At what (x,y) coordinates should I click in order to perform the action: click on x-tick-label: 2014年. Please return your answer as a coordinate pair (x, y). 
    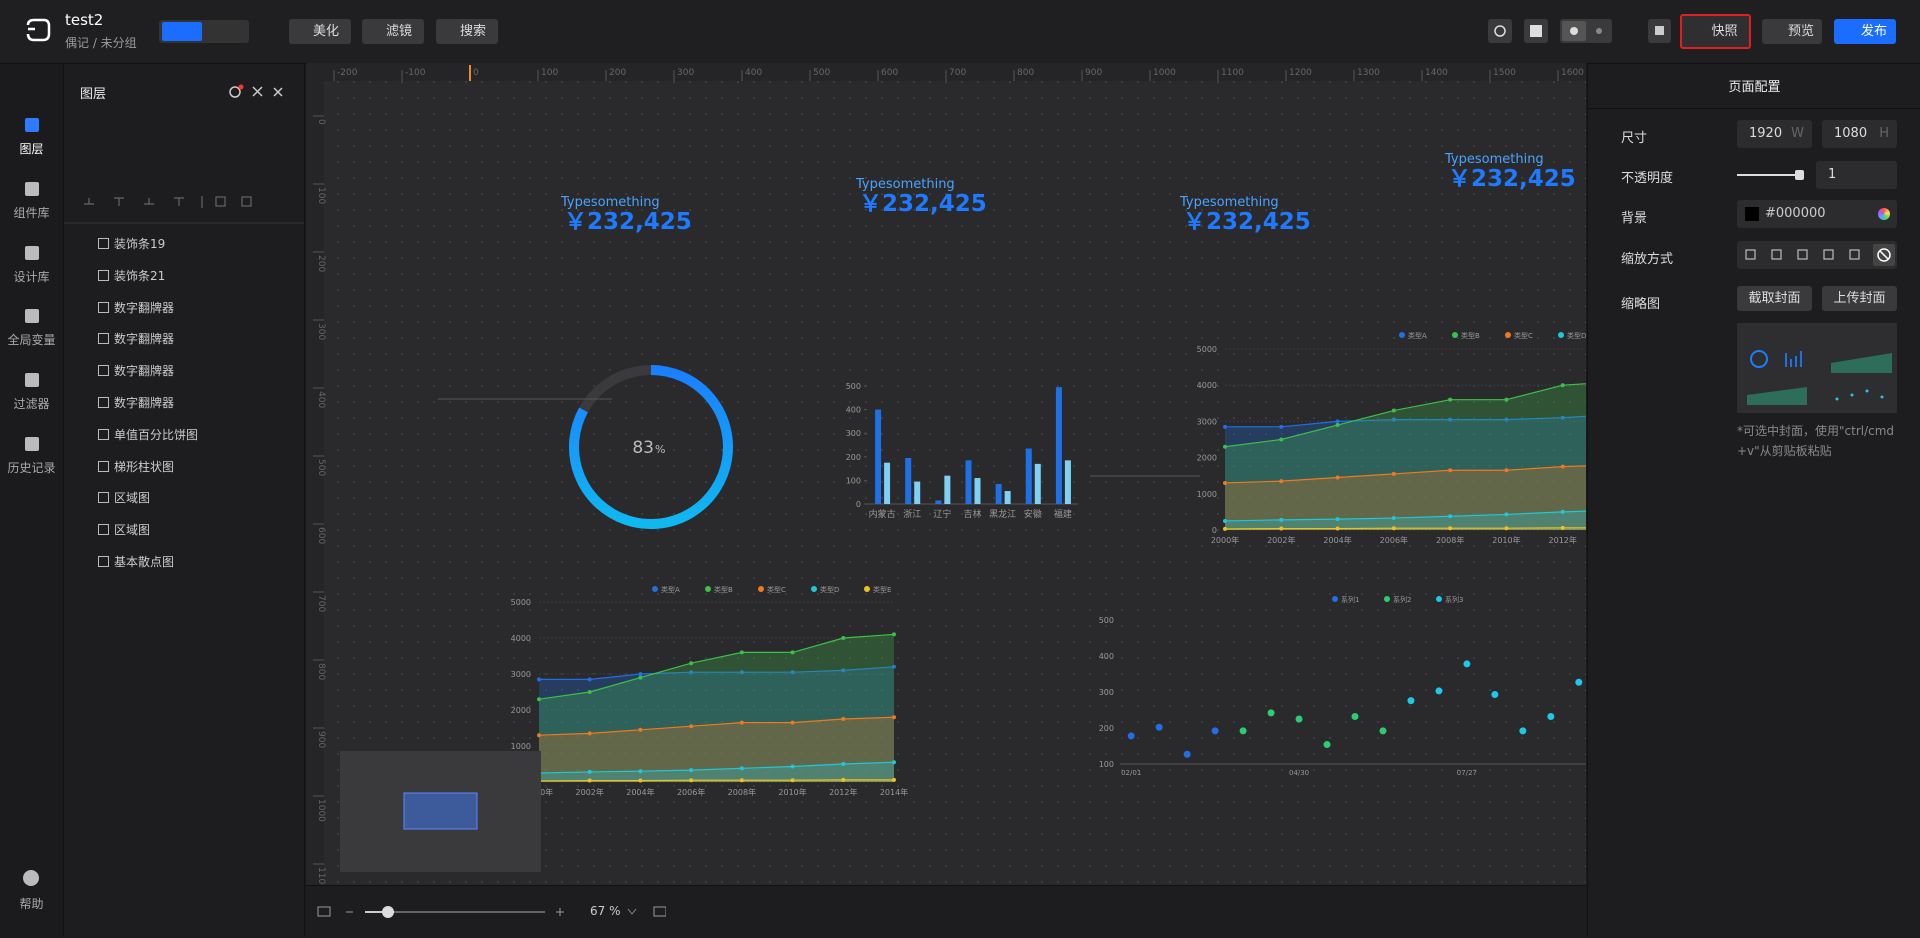
    Looking at the image, I should click on (894, 792).